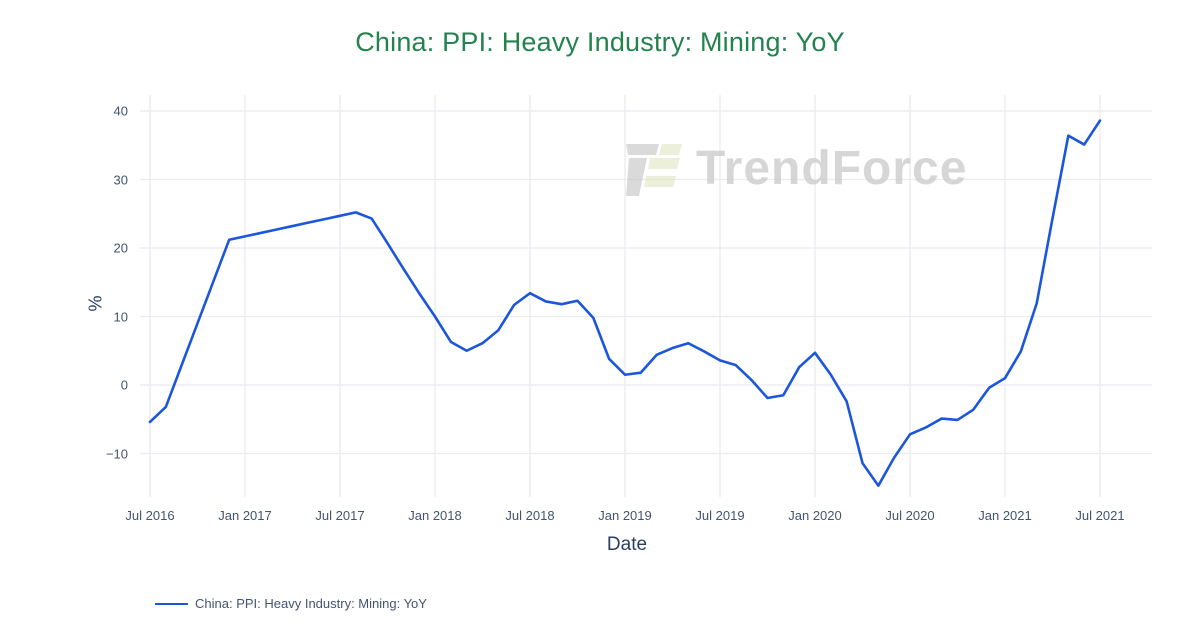 The width and height of the screenshot is (1200, 630). I want to click on x-tick-label: Jul 2020, so click(910, 515).